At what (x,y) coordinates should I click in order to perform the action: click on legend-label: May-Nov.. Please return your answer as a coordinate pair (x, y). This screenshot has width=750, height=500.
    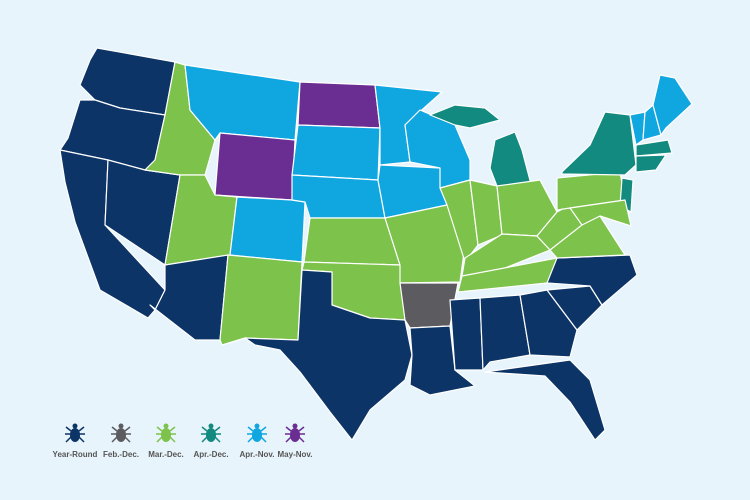
    Looking at the image, I should click on (295, 454).